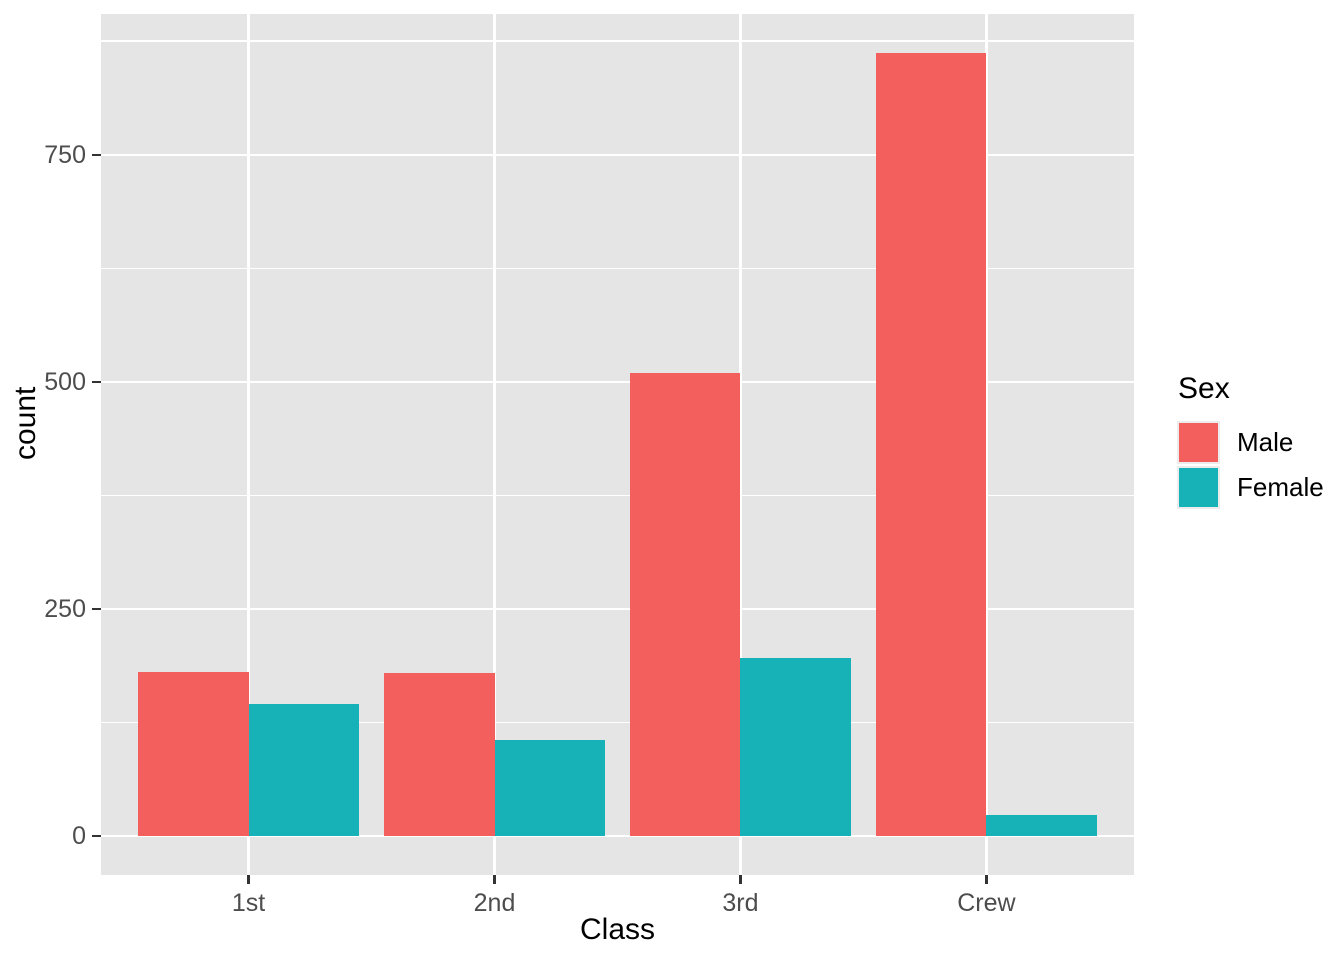 The width and height of the screenshot is (1344, 960). I want to click on vertical-gridline-1st, so click(248, 444).